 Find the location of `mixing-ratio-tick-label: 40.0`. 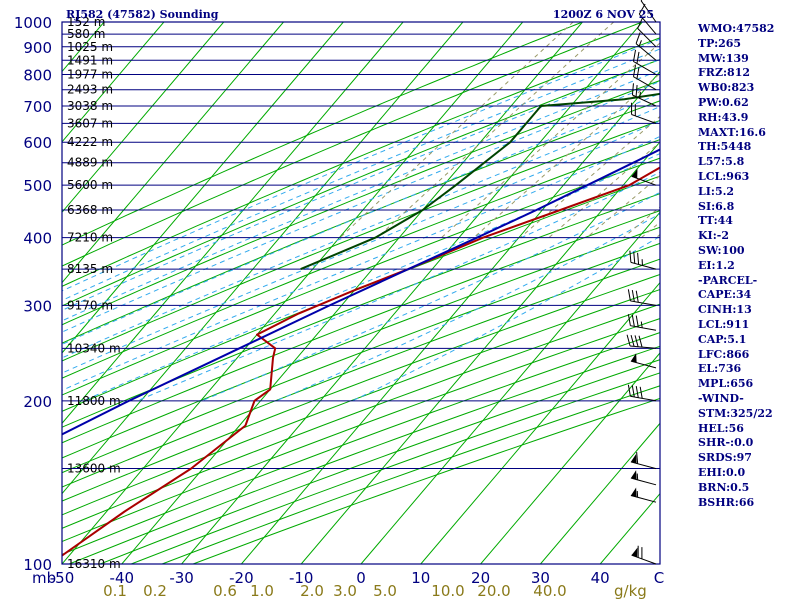

mixing-ratio-tick-label: 40.0 is located at coordinates (549, 591).